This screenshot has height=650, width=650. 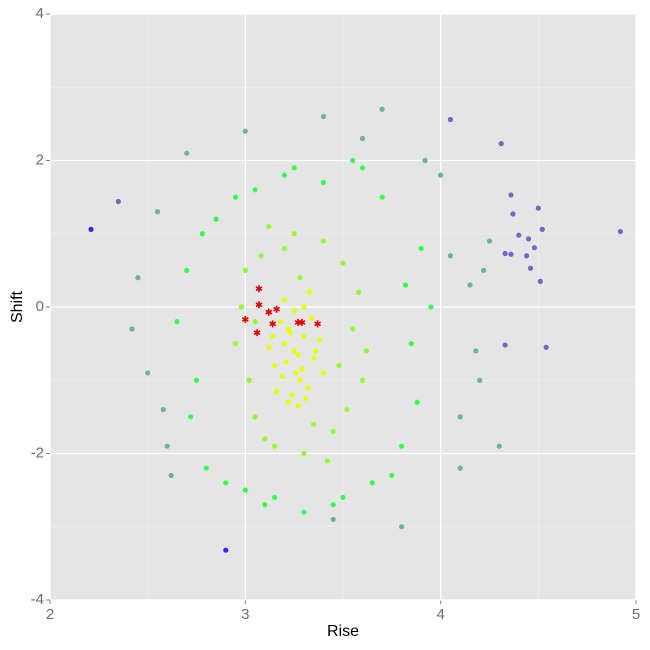 I want to click on x-tick-label: 5, so click(x=636, y=614).